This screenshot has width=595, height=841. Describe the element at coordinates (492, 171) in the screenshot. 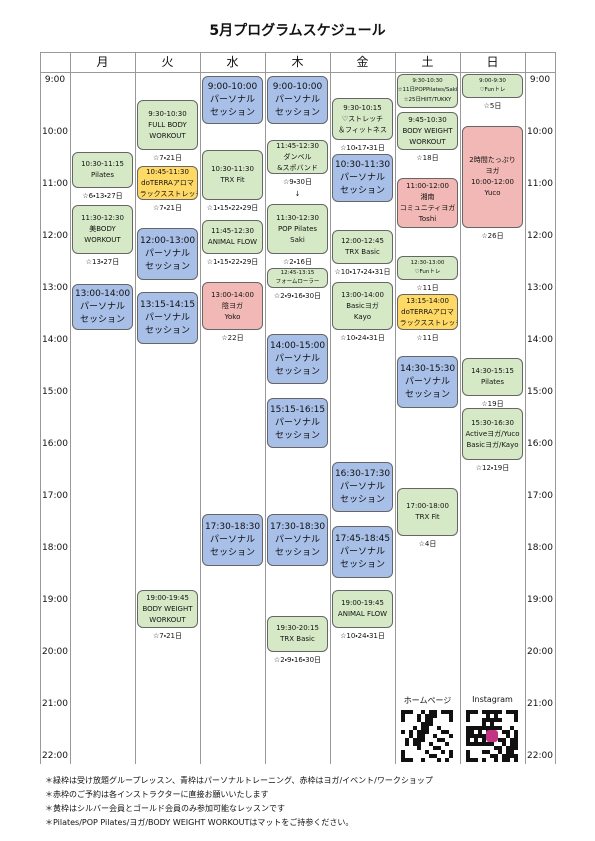

I see `event-text: ヨガ` at that location.